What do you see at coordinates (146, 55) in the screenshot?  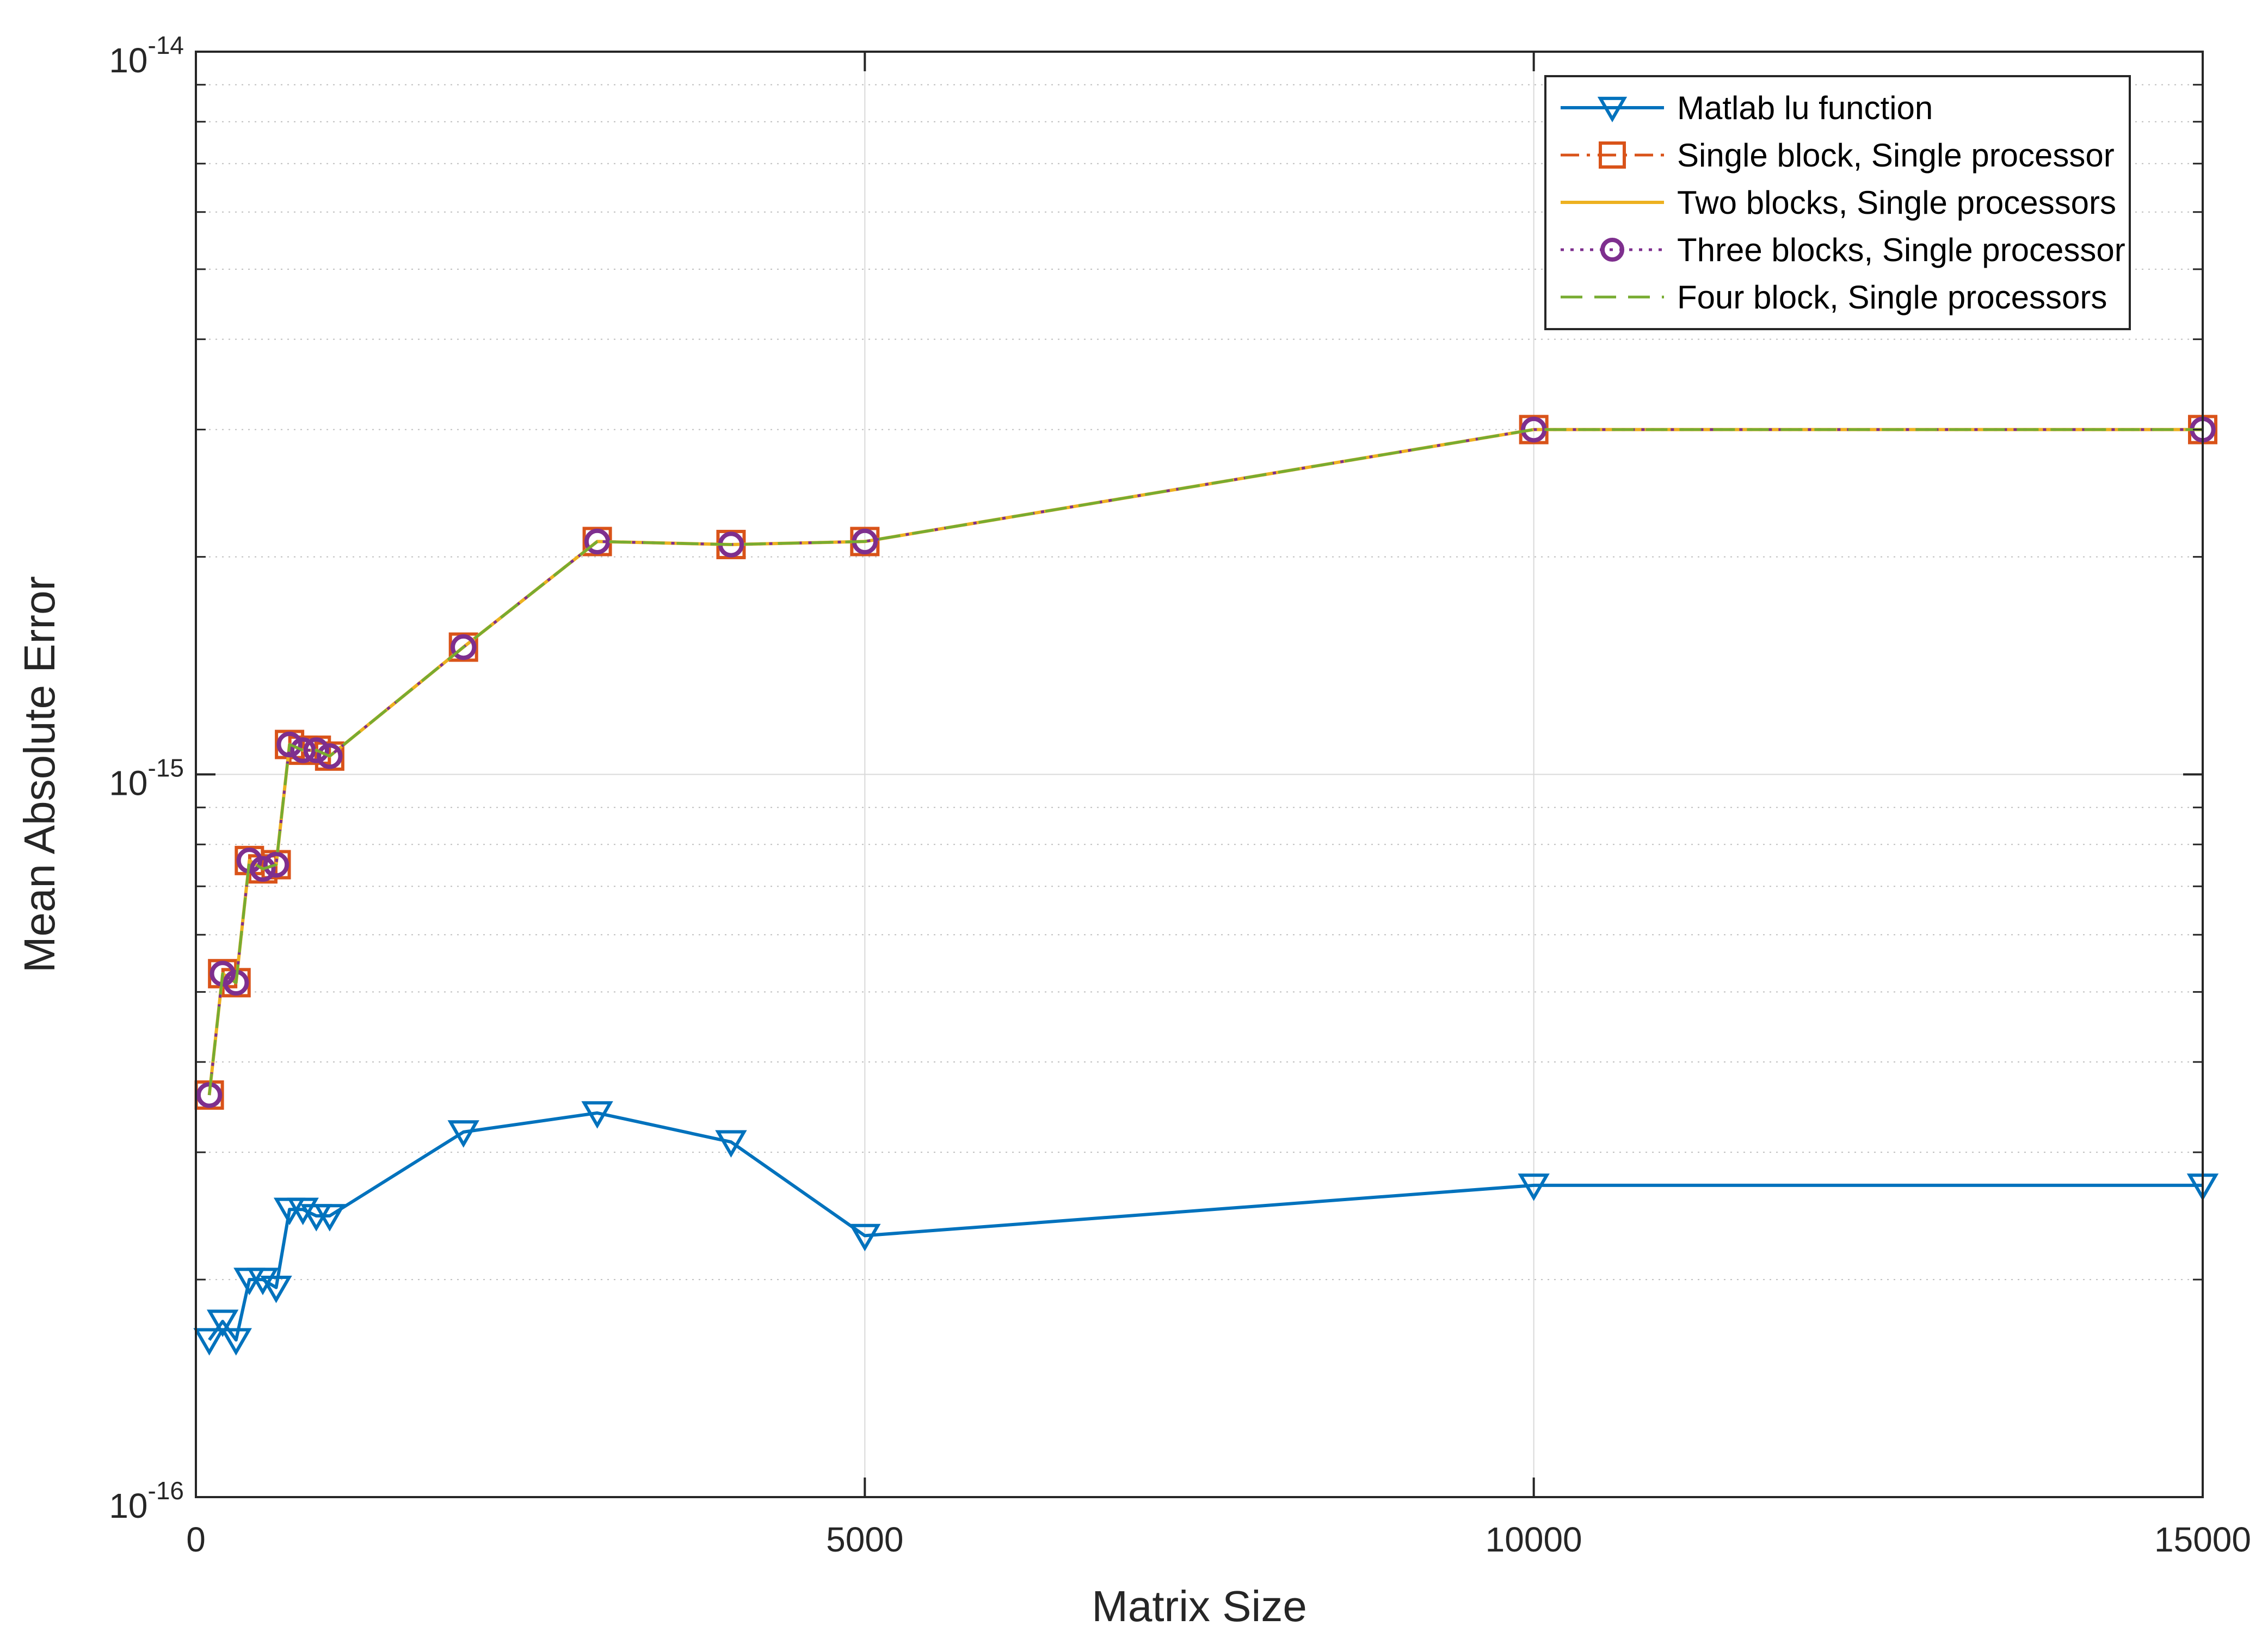 I see `y-tick-label-2: 10-14` at bounding box center [146, 55].